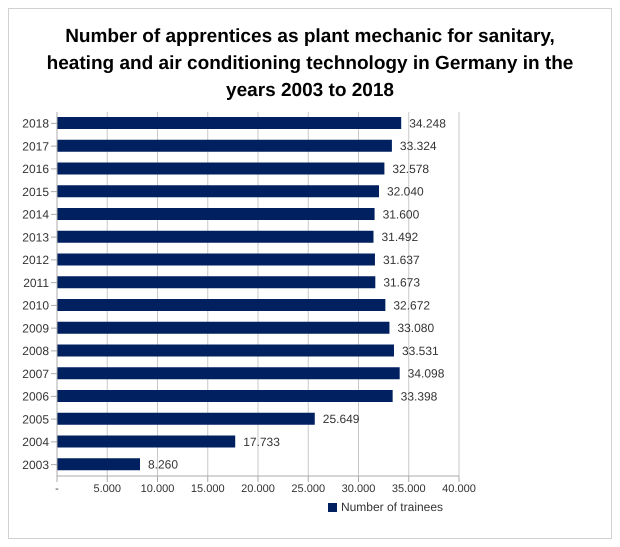  I want to click on y-tick-label: 2013, so click(36, 237).